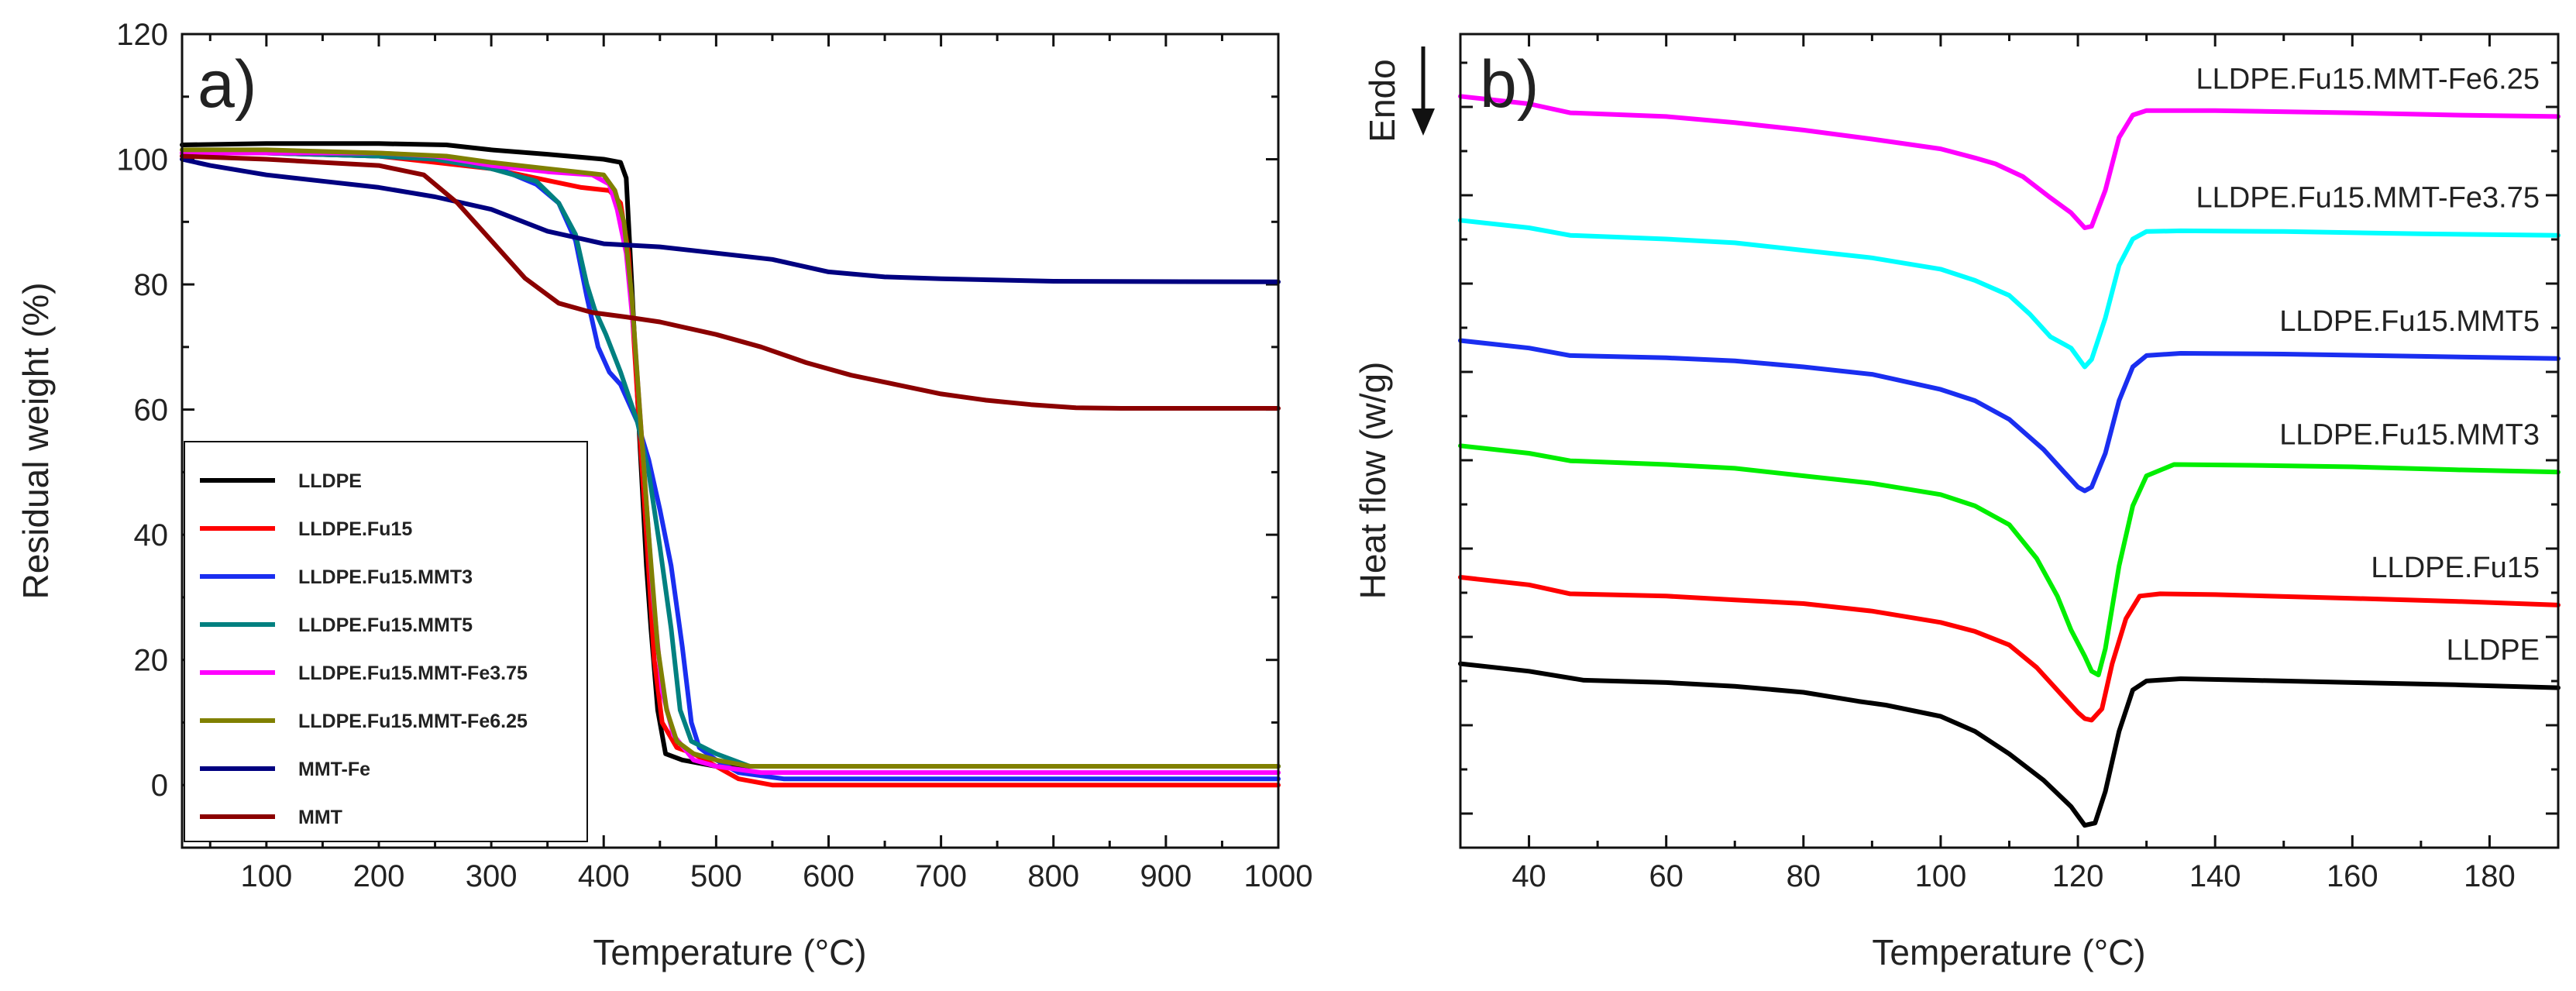 The width and height of the screenshot is (2576, 991). Describe the element at coordinates (604, 876) in the screenshot. I see `panel-a-x-tick-label: 400` at that location.